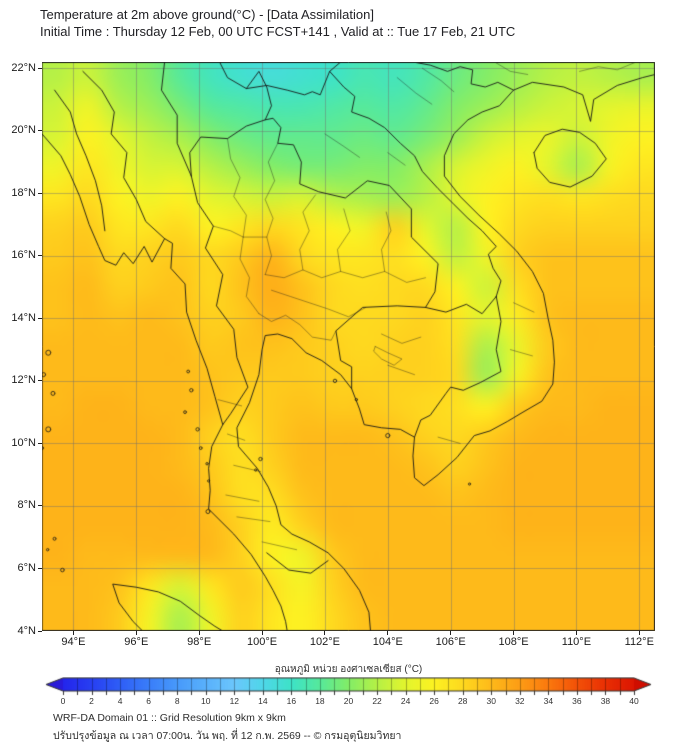  What do you see at coordinates (120, 701) in the screenshot?
I see `colorbar-tick-label: 4` at bounding box center [120, 701].